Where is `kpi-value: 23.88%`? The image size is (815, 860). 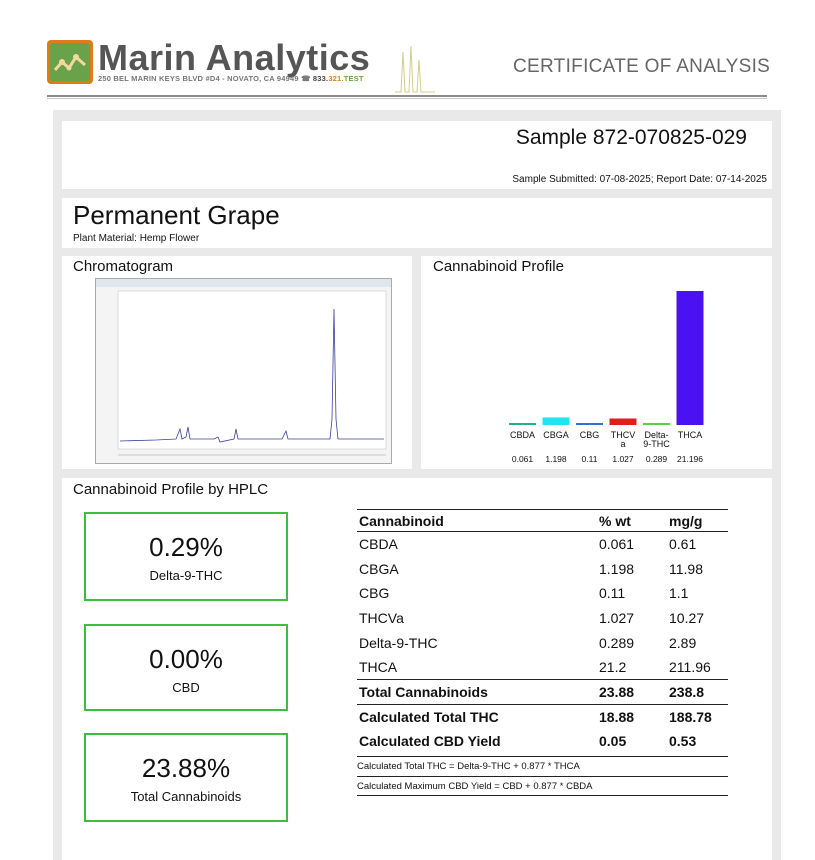
kpi-value: 23.88% is located at coordinates (186, 768).